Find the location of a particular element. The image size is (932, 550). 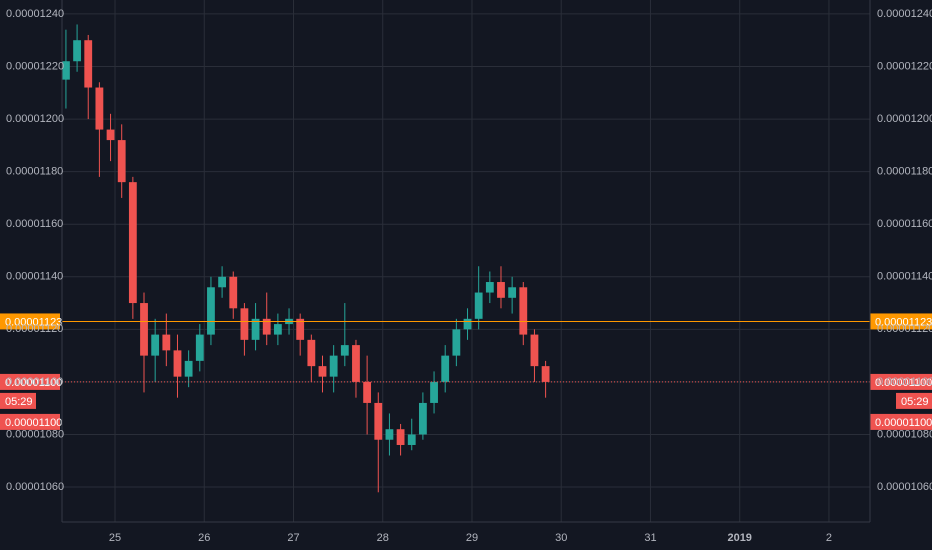

y-tick-label: 0.00001200 is located at coordinates (35, 119).